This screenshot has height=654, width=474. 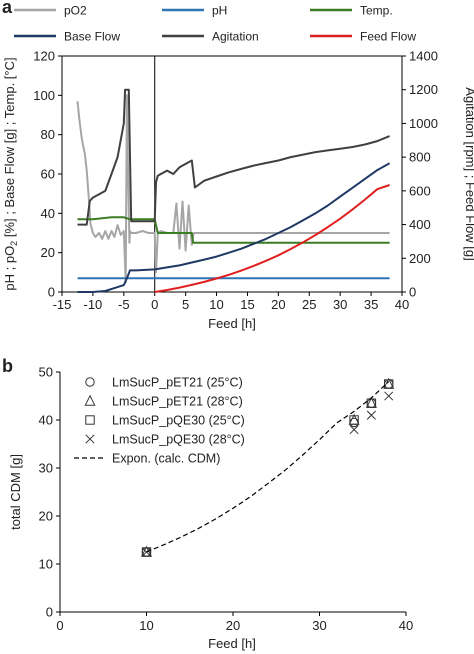 I want to click on series-agitation-line, so click(x=233, y=157).